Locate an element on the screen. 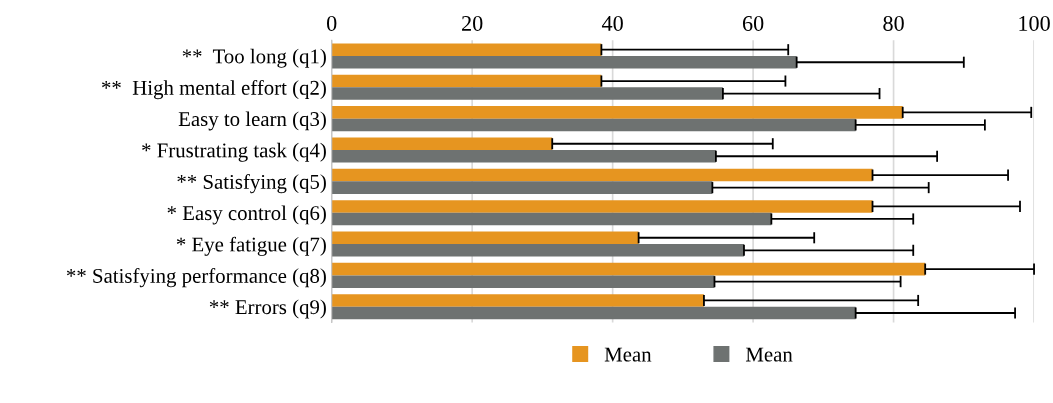 This screenshot has height=403, width=1053. y-tick-label: * Eye fatigue (q7) is located at coordinates (251, 246).